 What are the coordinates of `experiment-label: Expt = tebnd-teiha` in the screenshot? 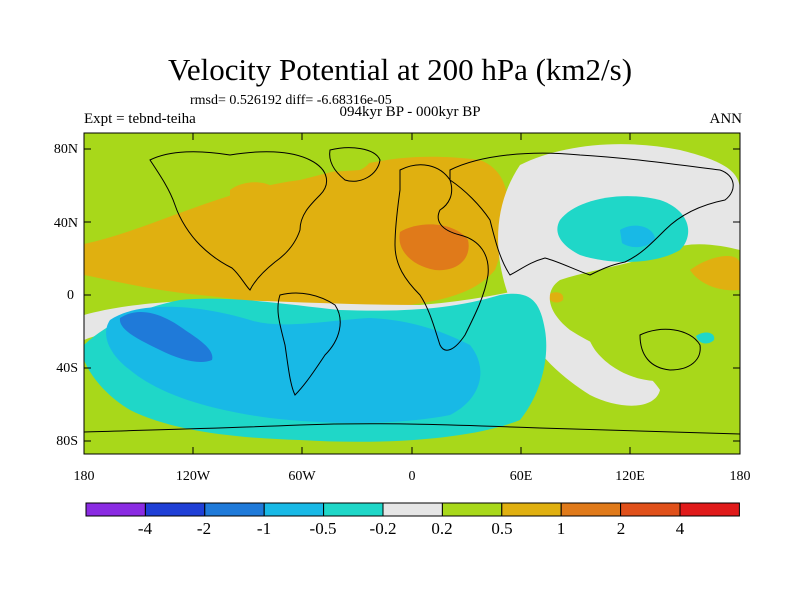 It's located at (140, 119).